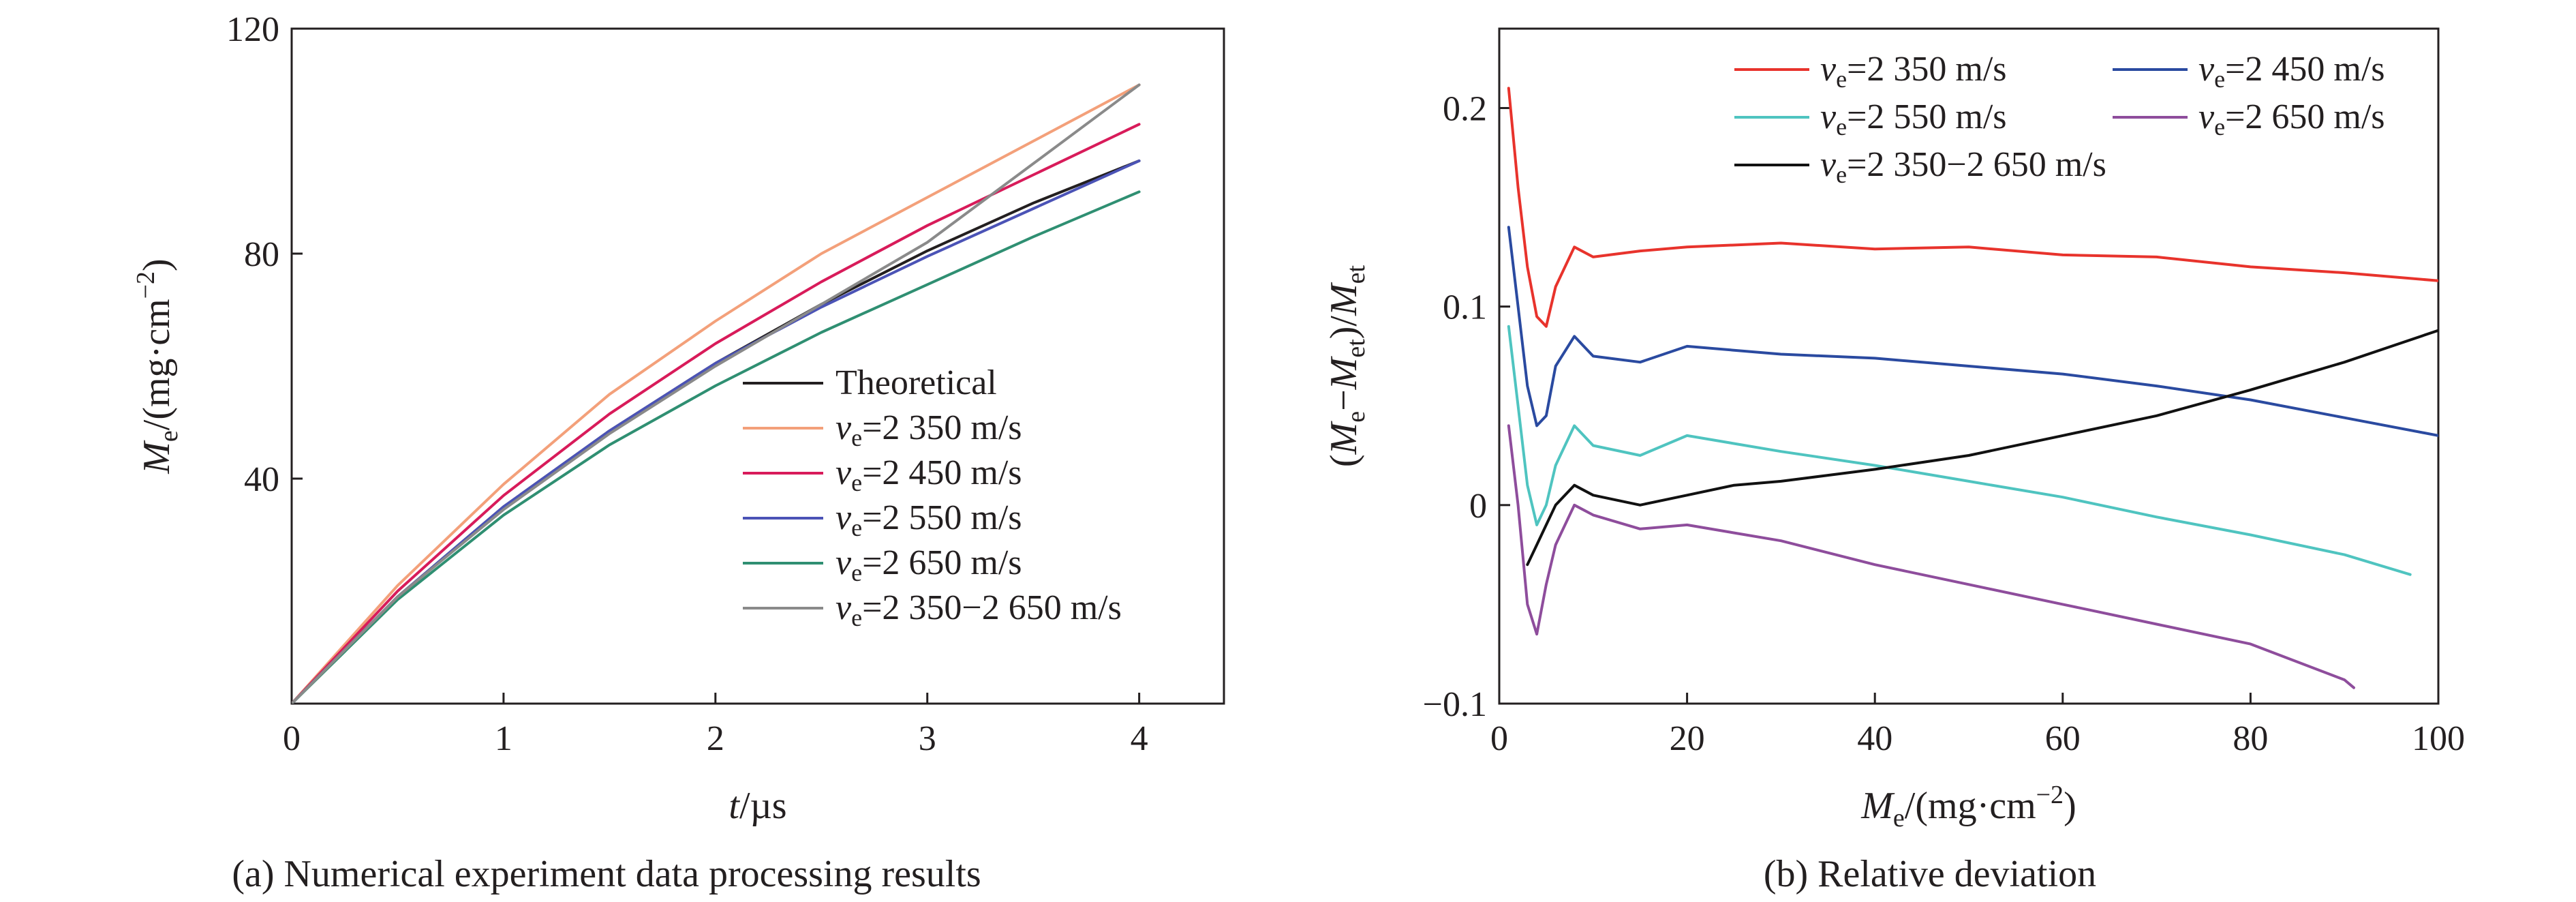  Describe the element at coordinates (1687, 739) in the screenshot. I see `x-tick-label: 20` at that location.